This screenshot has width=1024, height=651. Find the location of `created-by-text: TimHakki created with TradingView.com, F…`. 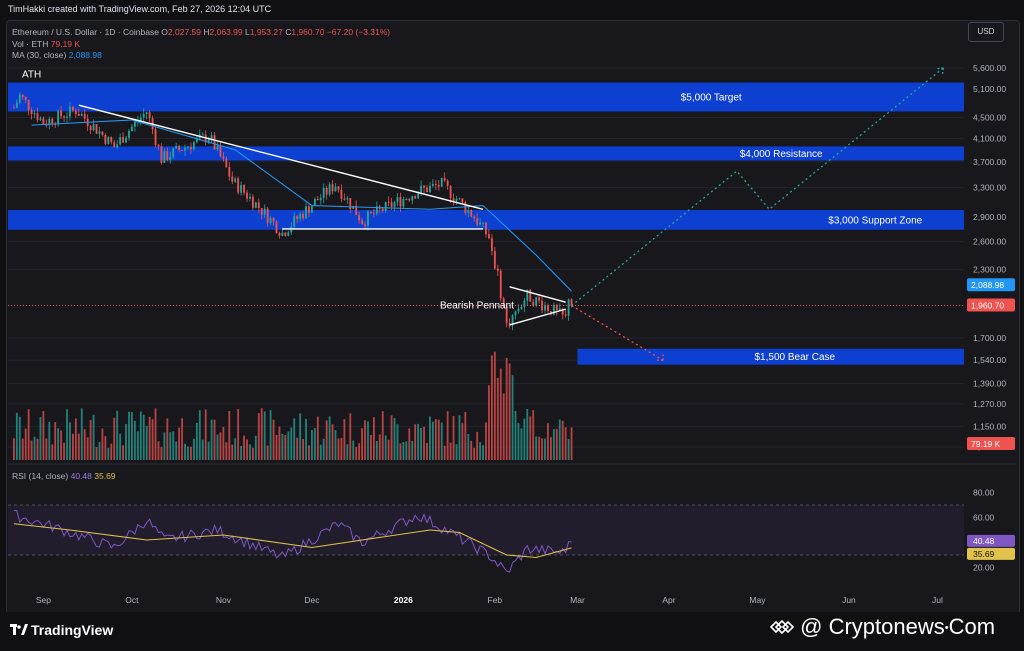

created-by-text: TimHakki created with TradingView.com, F… is located at coordinates (140, 9).